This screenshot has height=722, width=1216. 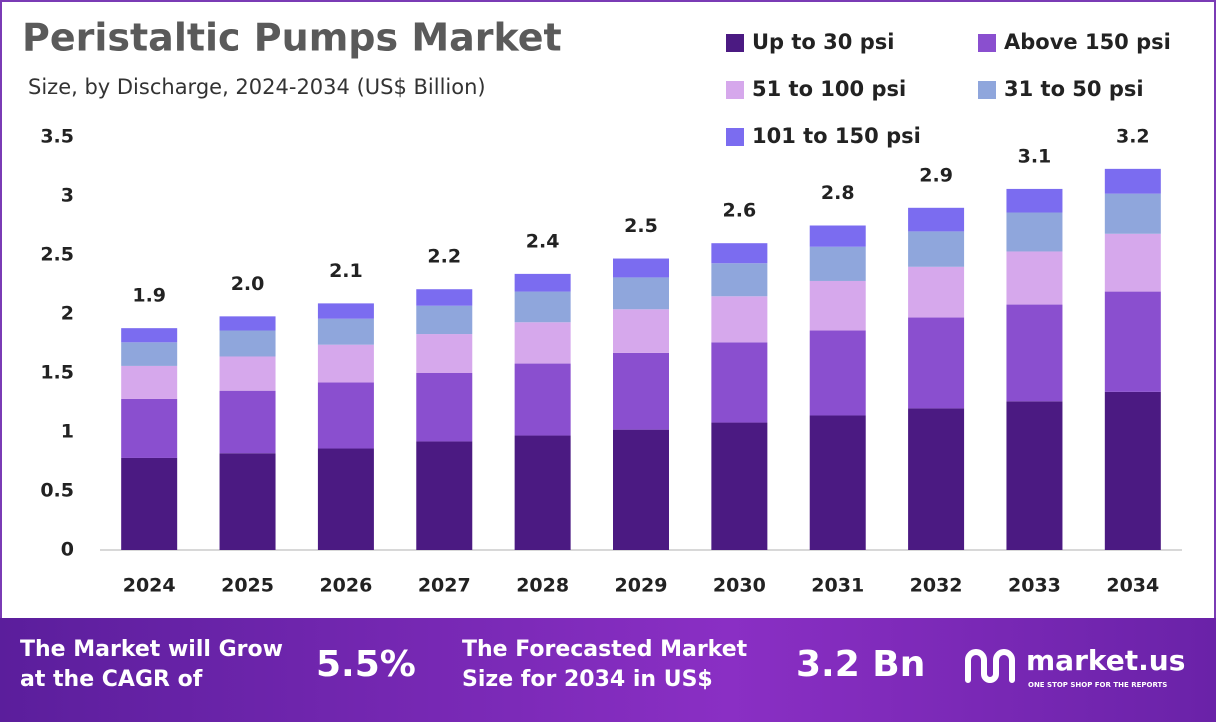 I want to click on x-tick-label: 2028, so click(x=542, y=586).